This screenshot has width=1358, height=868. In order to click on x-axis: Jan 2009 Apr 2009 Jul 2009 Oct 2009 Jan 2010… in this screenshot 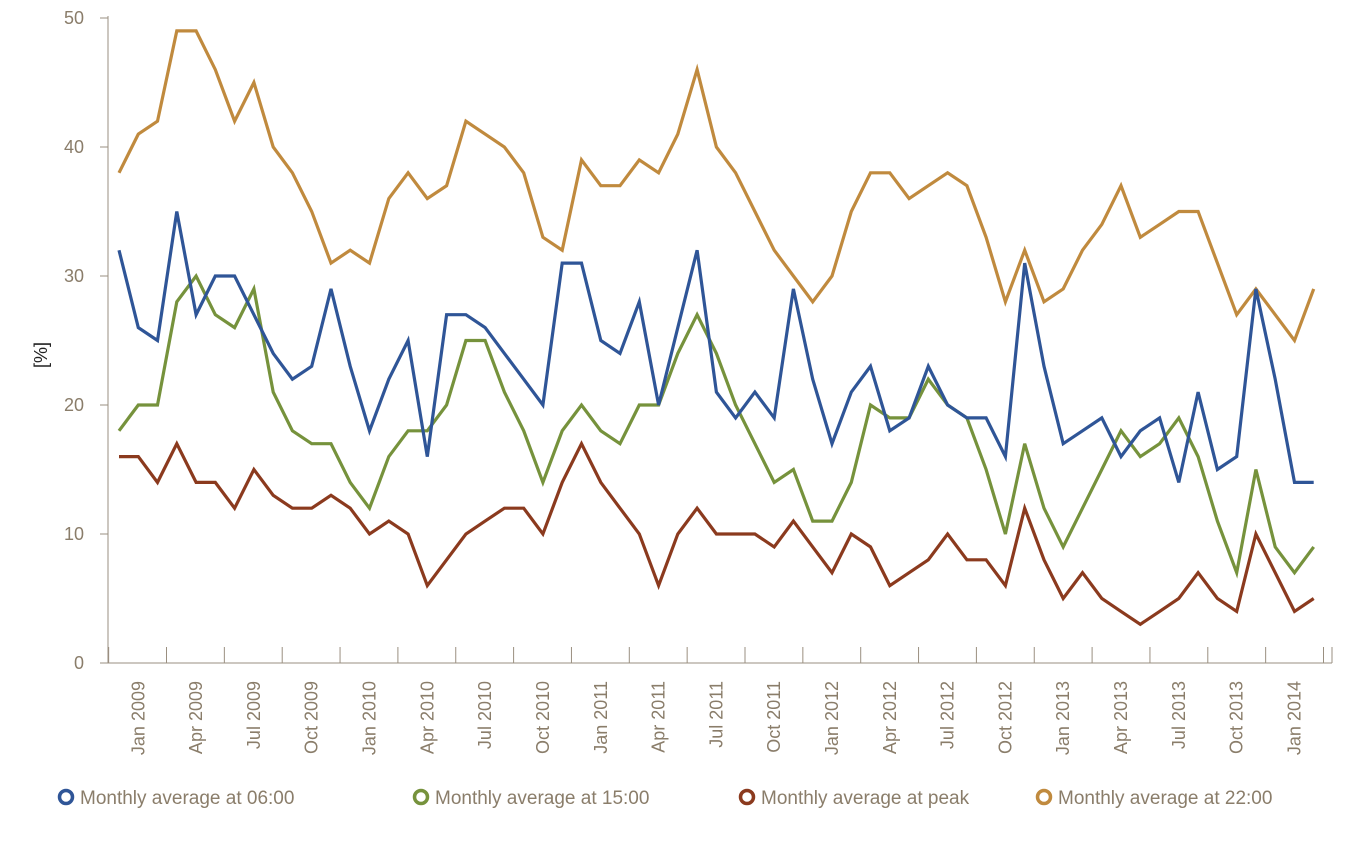, I will do `click(720, 701)`.